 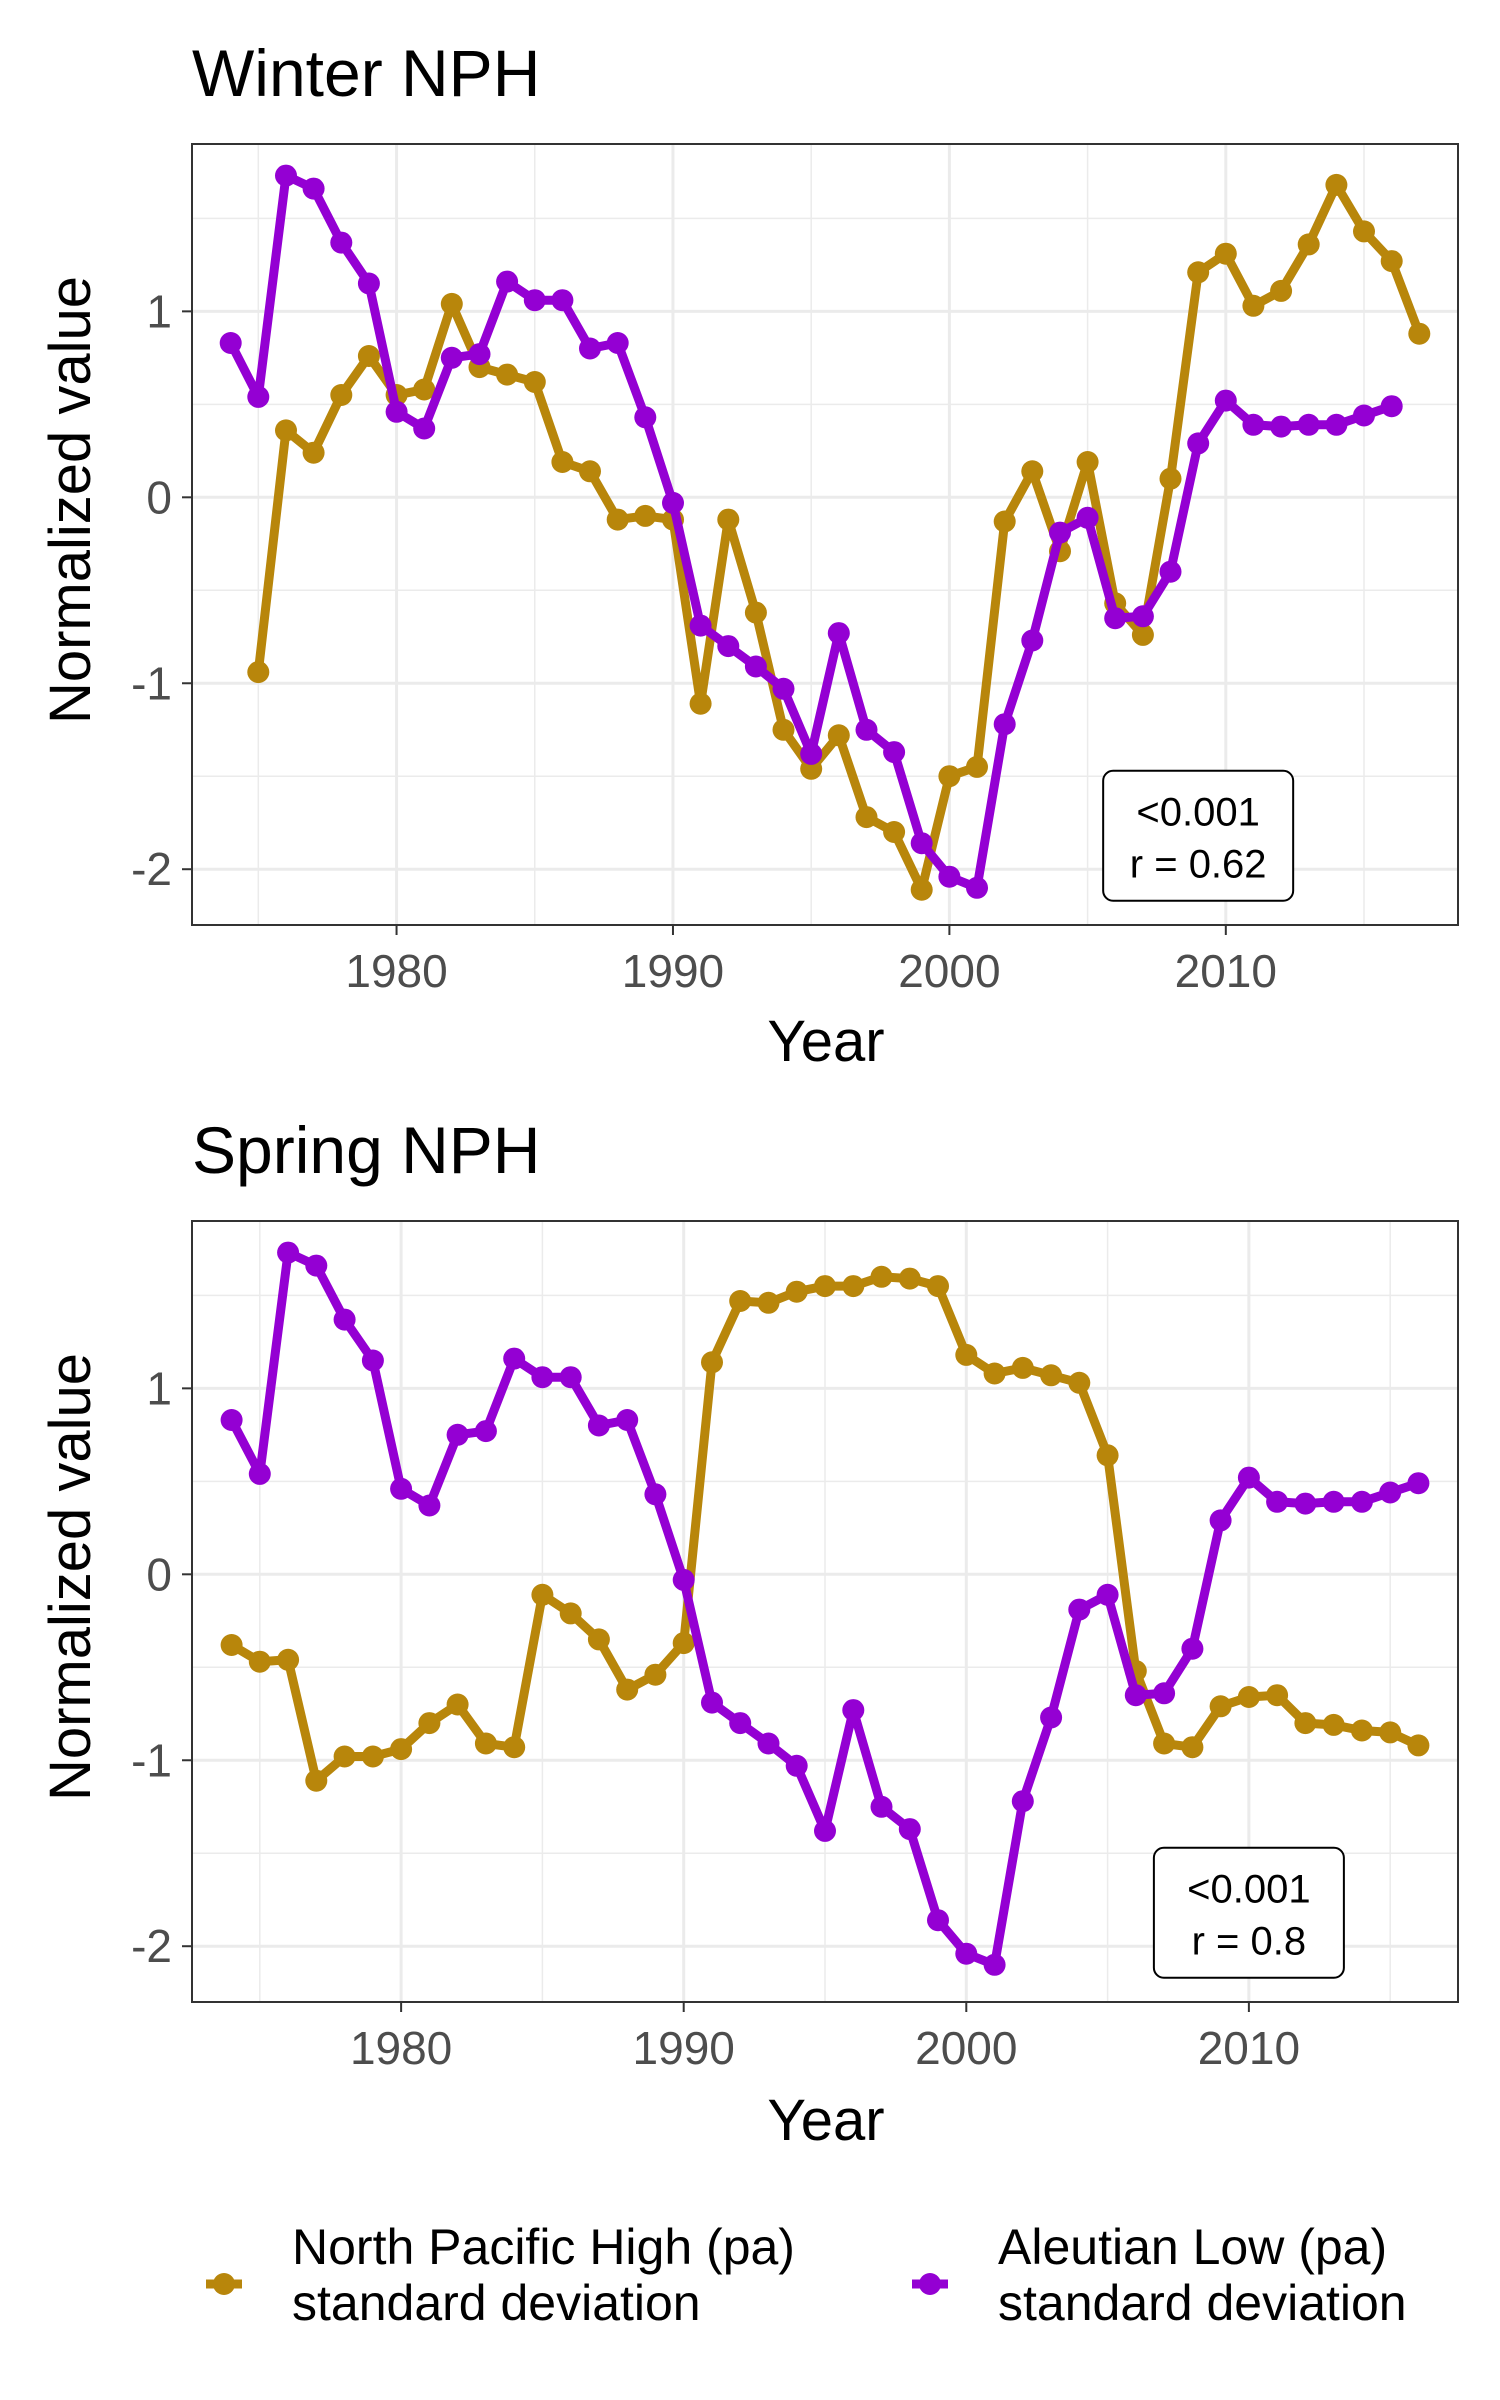 I want to click on spring-x-tick-label: 1980, so click(x=401, y=2048).